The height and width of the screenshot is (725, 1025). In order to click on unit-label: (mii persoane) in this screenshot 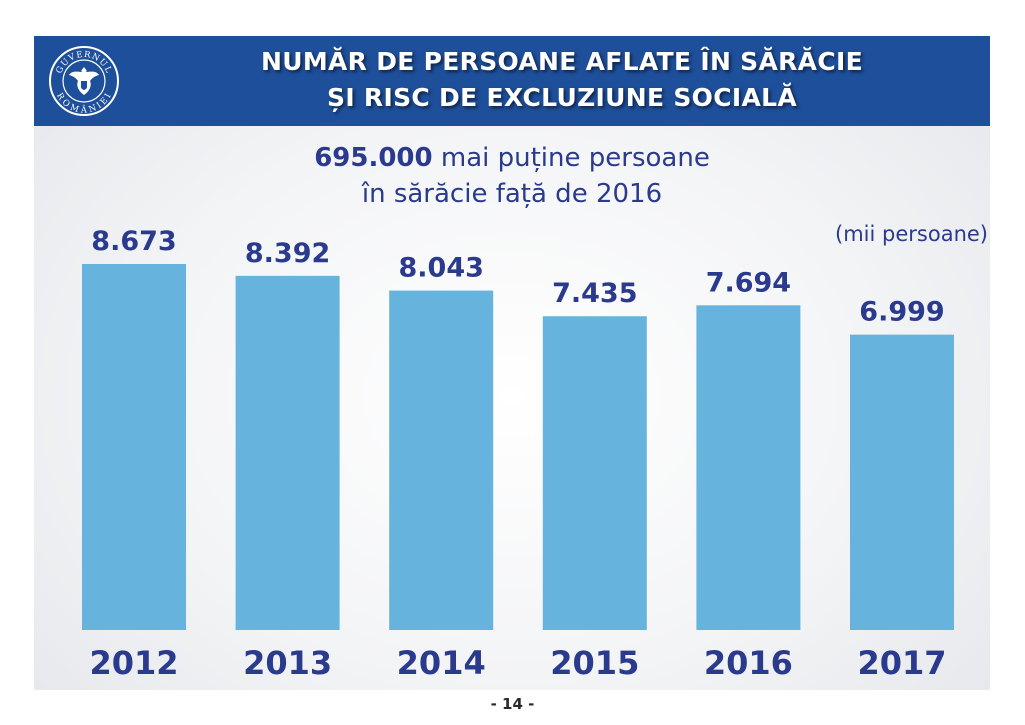, I will do `click(911, 234)`.